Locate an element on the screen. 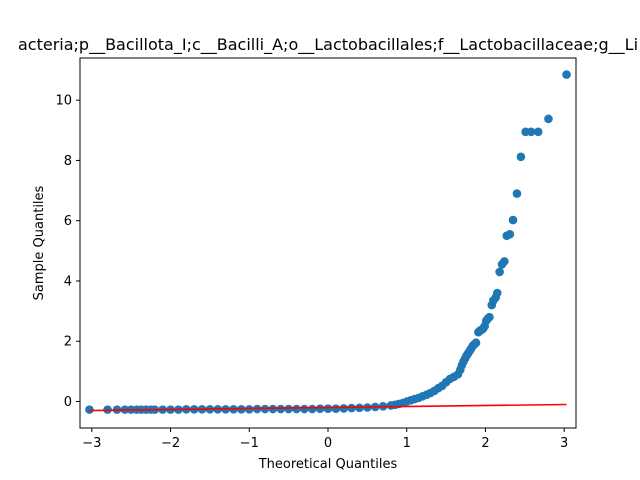 This screenshot has height=480, width=640. reference-line is located at coordinates (328, 407).